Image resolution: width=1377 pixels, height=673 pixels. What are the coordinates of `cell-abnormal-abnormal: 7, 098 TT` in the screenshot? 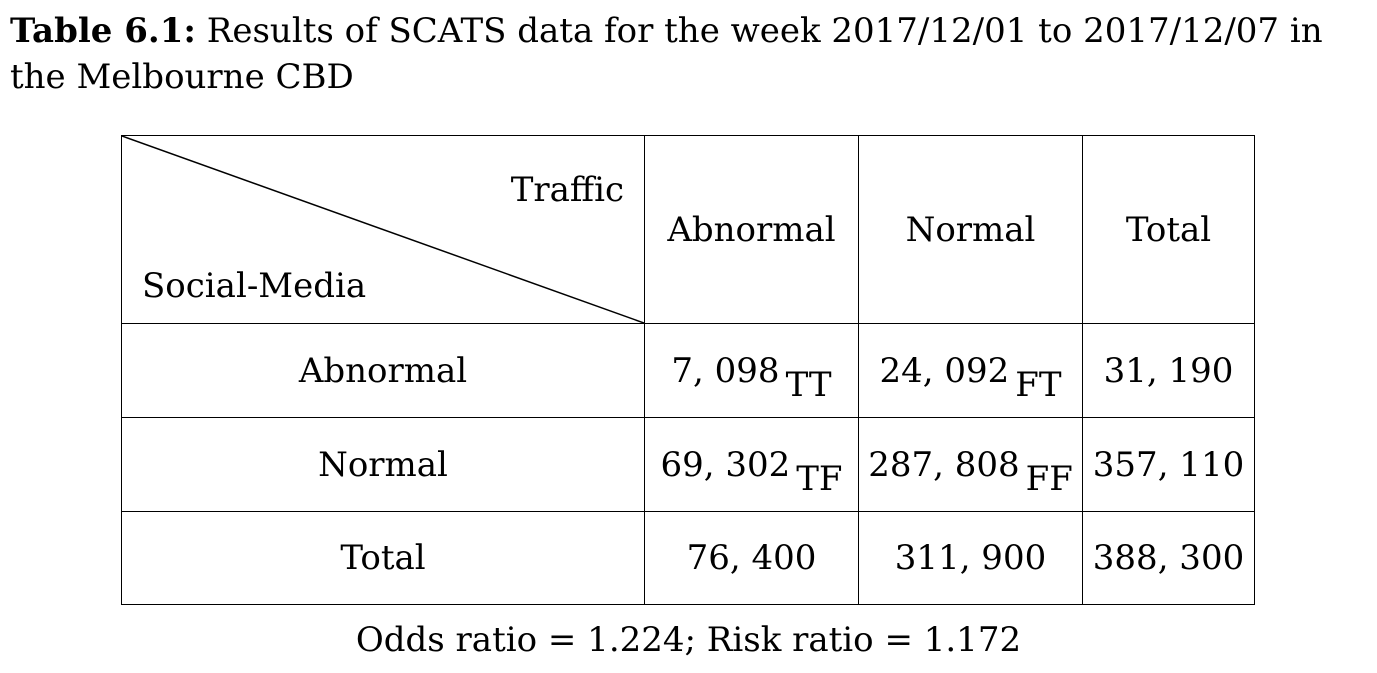 It's located at (751, 370).